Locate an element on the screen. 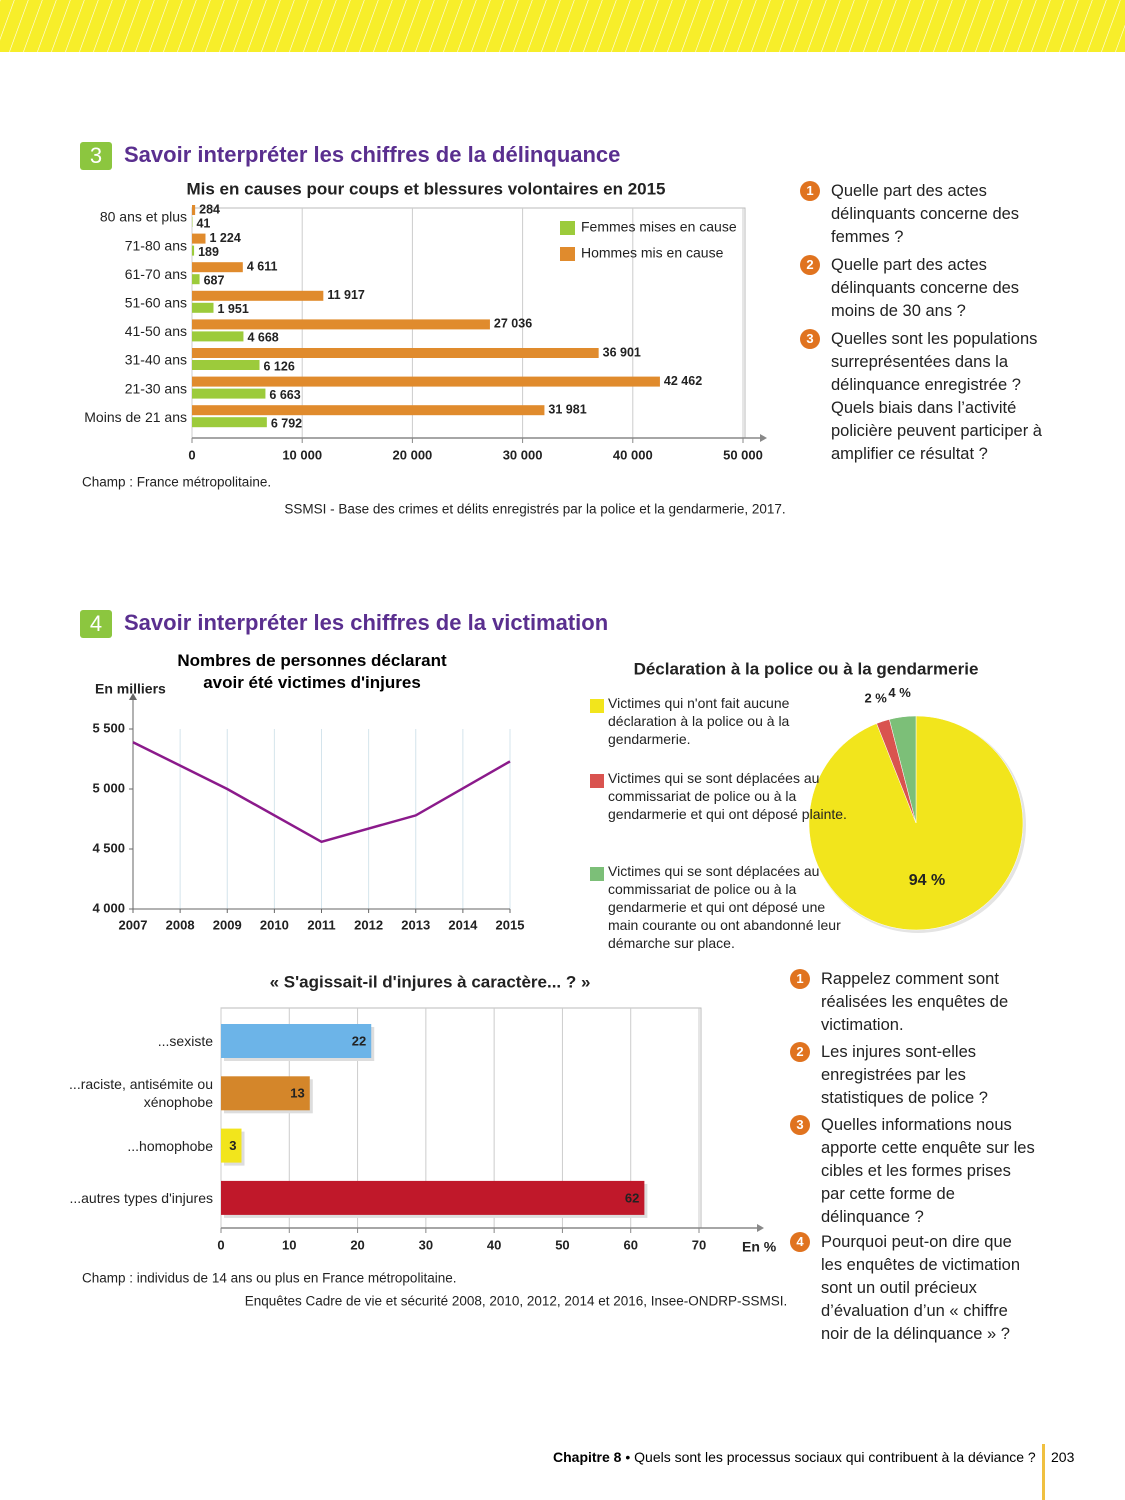 Image resolution: width=1125 pixels, height=1500 pixels. x-tick-label: 50 is located at coordinates (562, 1244).